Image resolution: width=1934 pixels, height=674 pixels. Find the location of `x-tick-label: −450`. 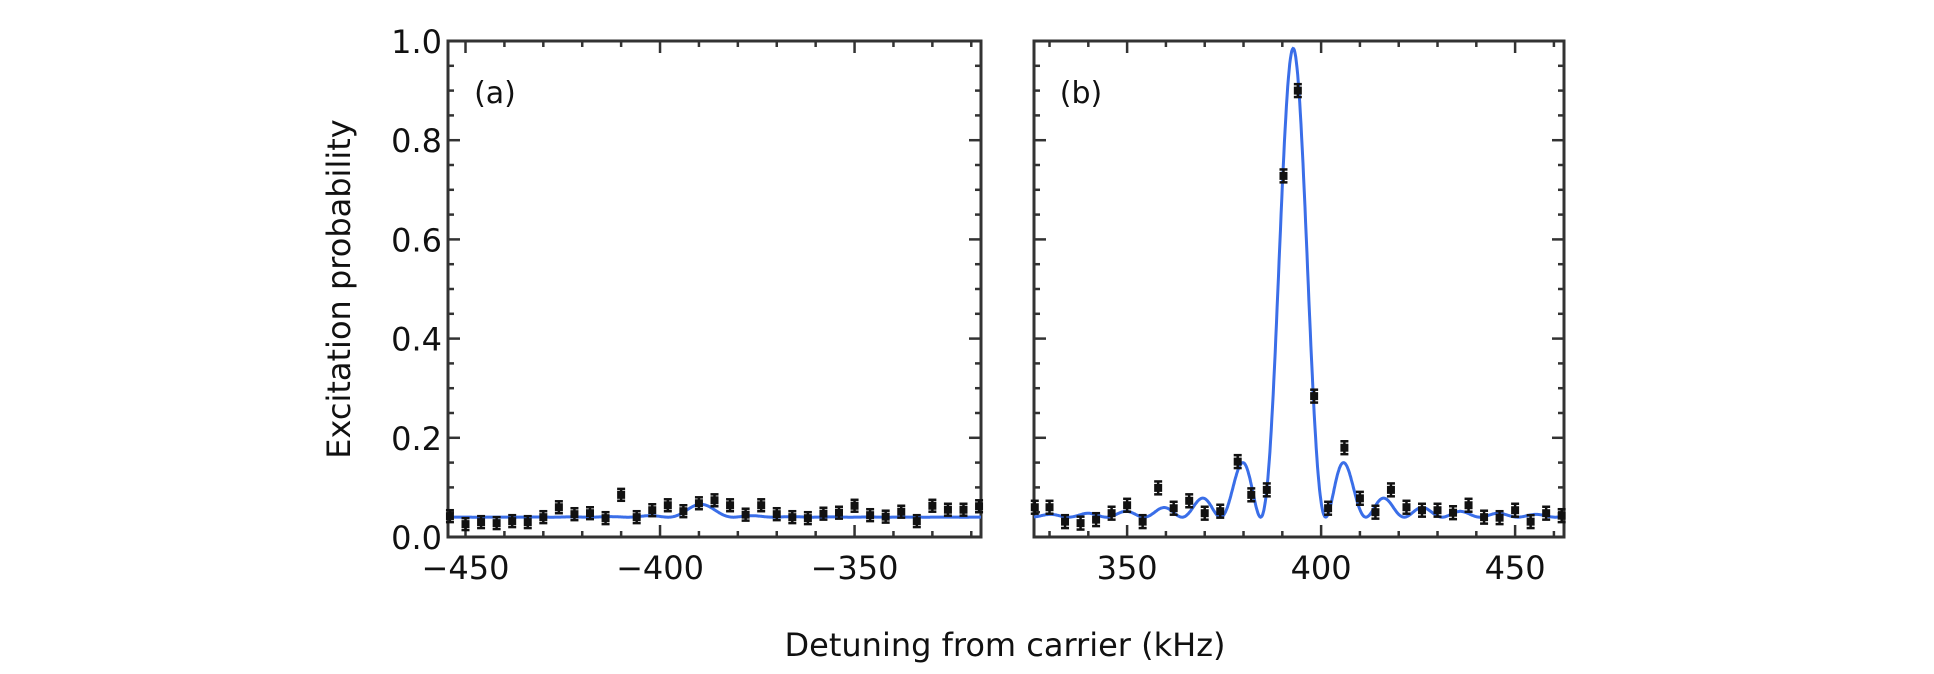

x-tick-label: −450 is located at coordinates (466, 568).